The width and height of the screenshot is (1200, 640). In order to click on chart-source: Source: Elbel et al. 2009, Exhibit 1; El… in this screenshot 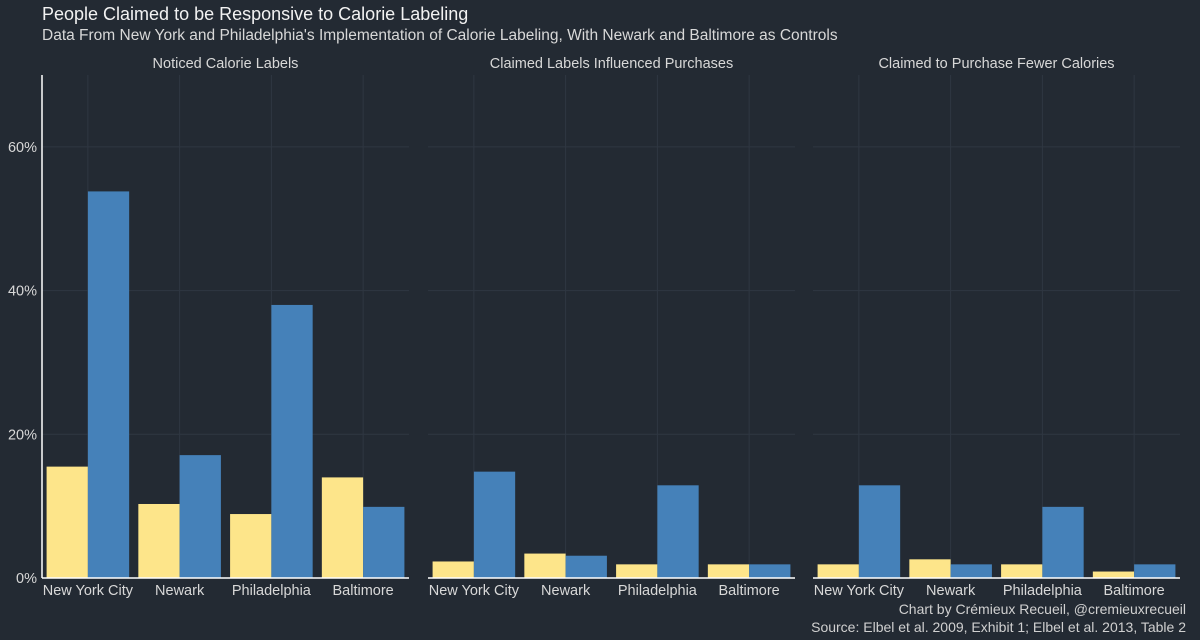, I will do `click(998, 627)`.